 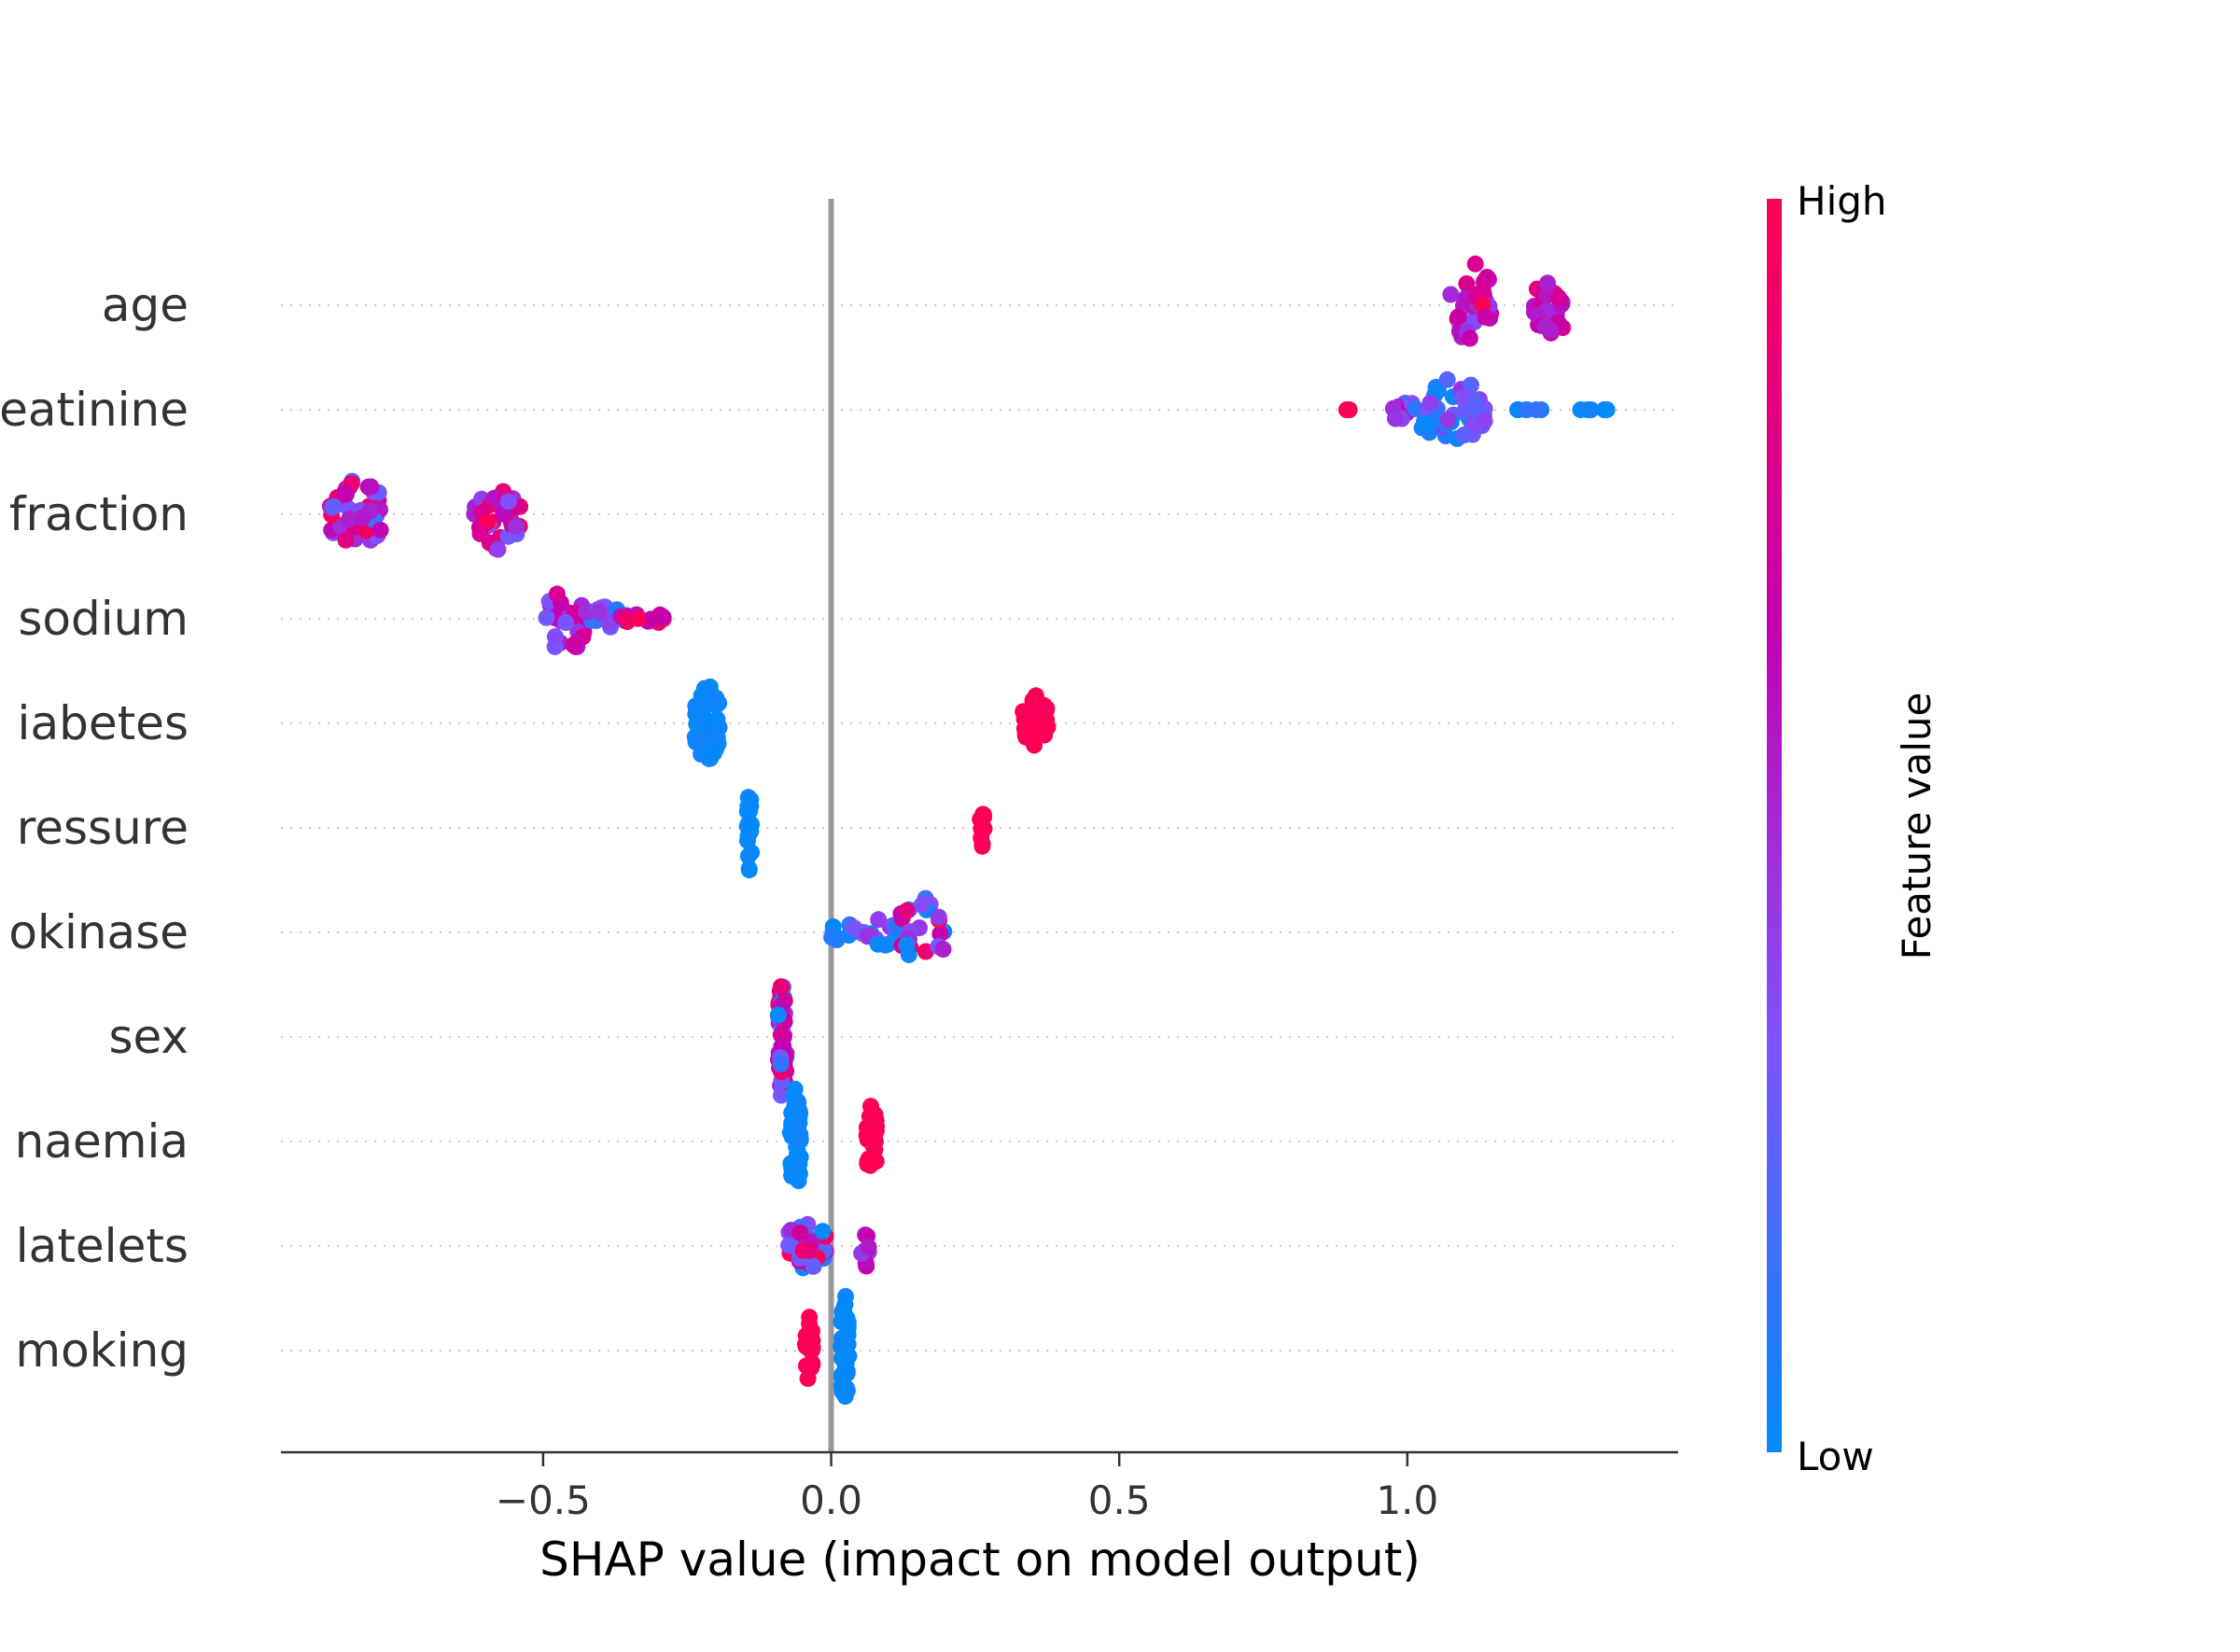 What do you see at coordinates (103, 828) in the screenshot?
I see `feature-label-ressure: ressure` at bounding box center [103, 828].